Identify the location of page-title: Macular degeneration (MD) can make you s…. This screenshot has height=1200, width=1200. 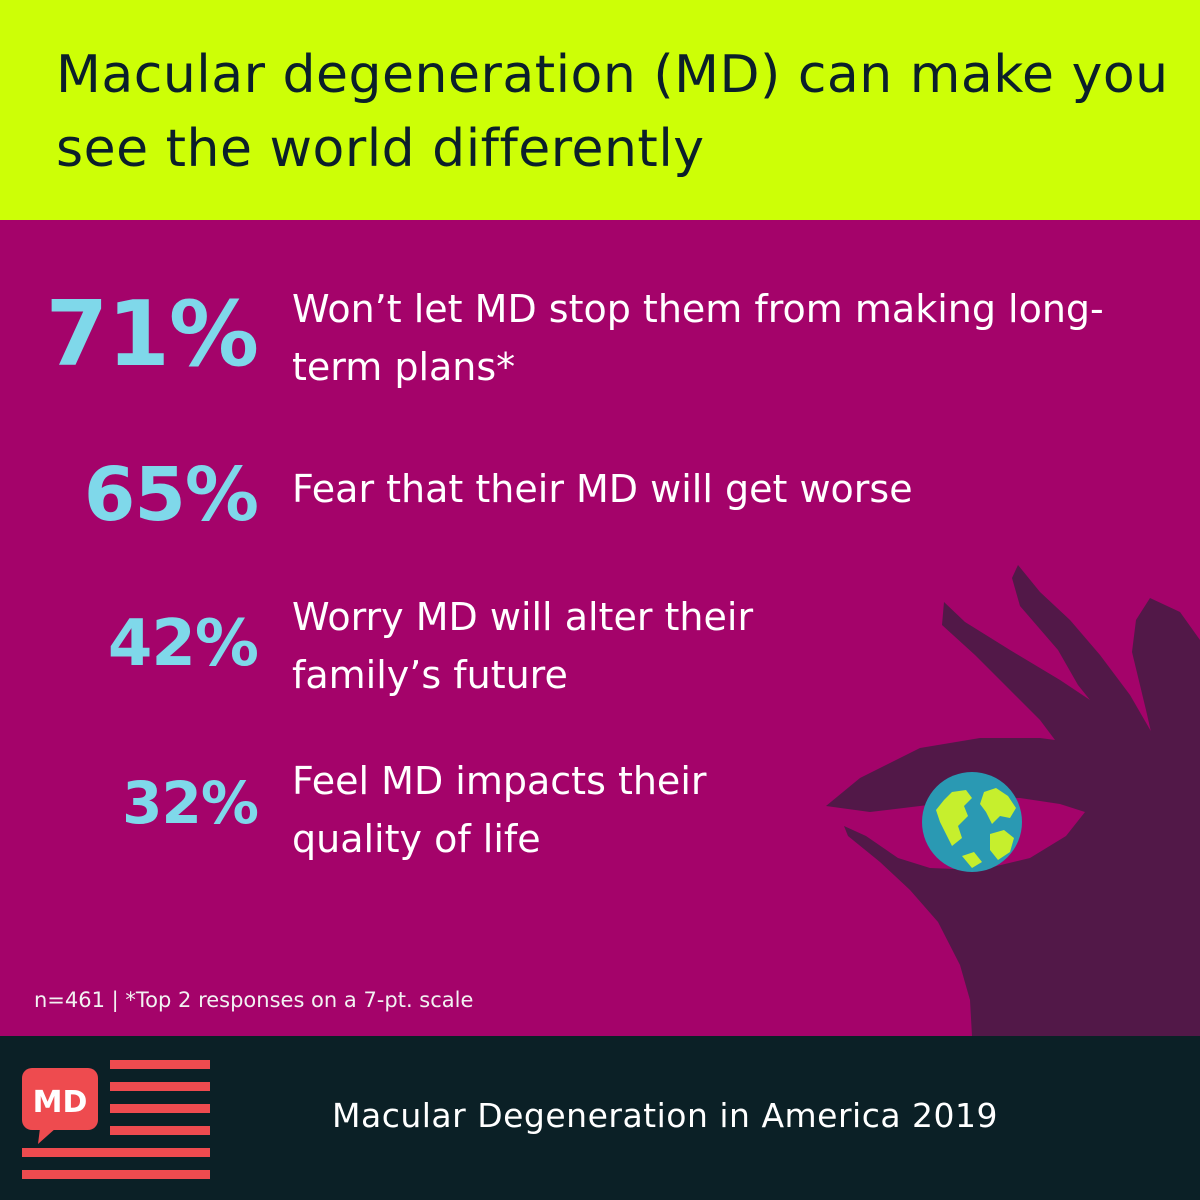
(612, 112).